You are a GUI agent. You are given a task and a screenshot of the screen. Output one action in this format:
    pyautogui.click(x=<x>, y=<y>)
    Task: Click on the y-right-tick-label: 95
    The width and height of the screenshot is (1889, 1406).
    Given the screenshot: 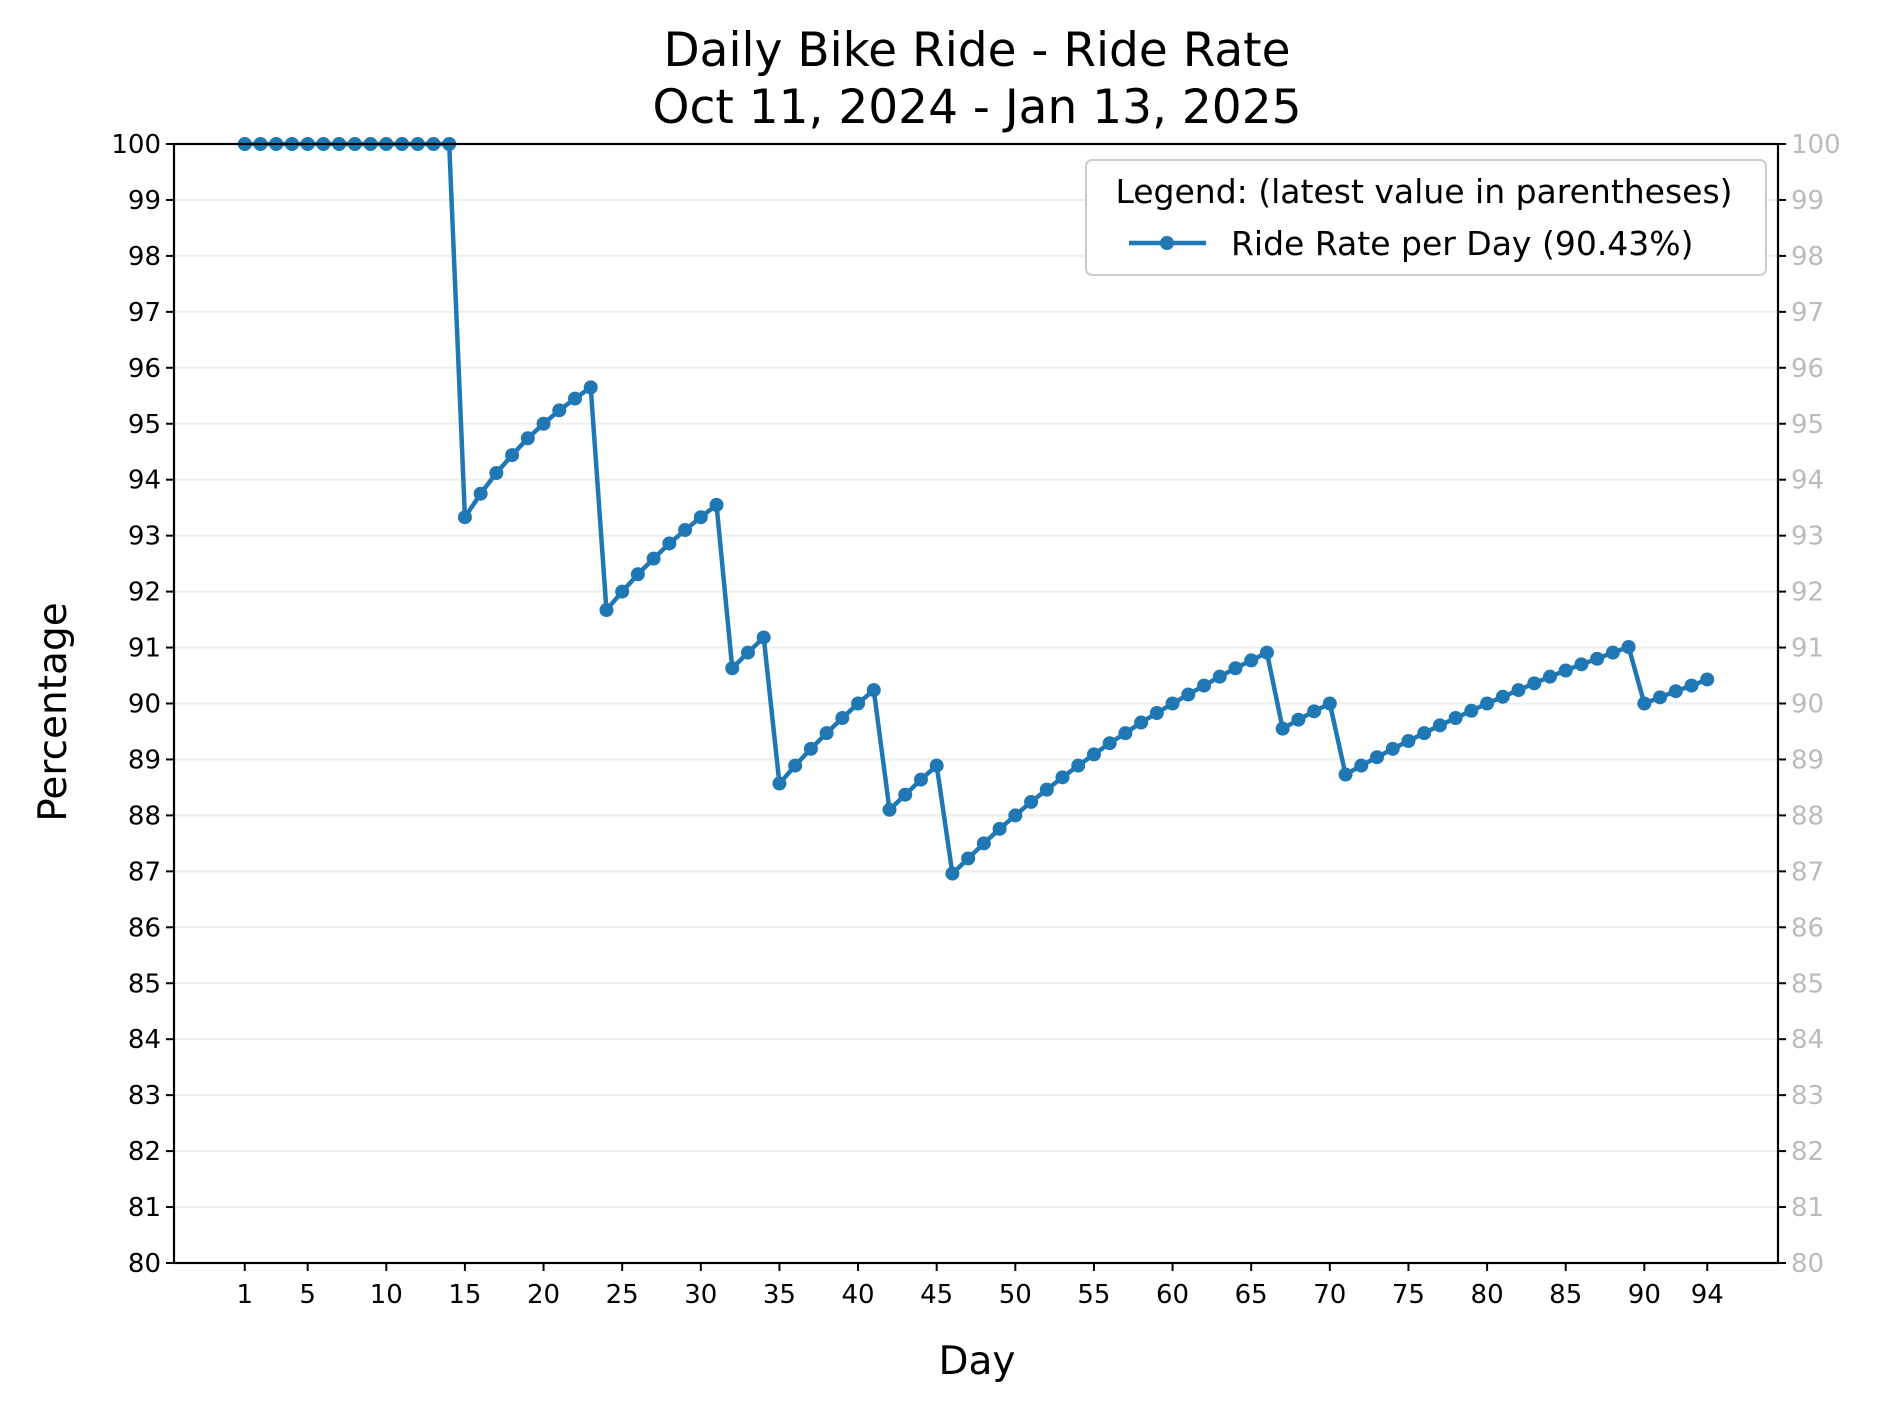 What is the action you would take?
    pyautogui.click(x=1807, y=425)
    